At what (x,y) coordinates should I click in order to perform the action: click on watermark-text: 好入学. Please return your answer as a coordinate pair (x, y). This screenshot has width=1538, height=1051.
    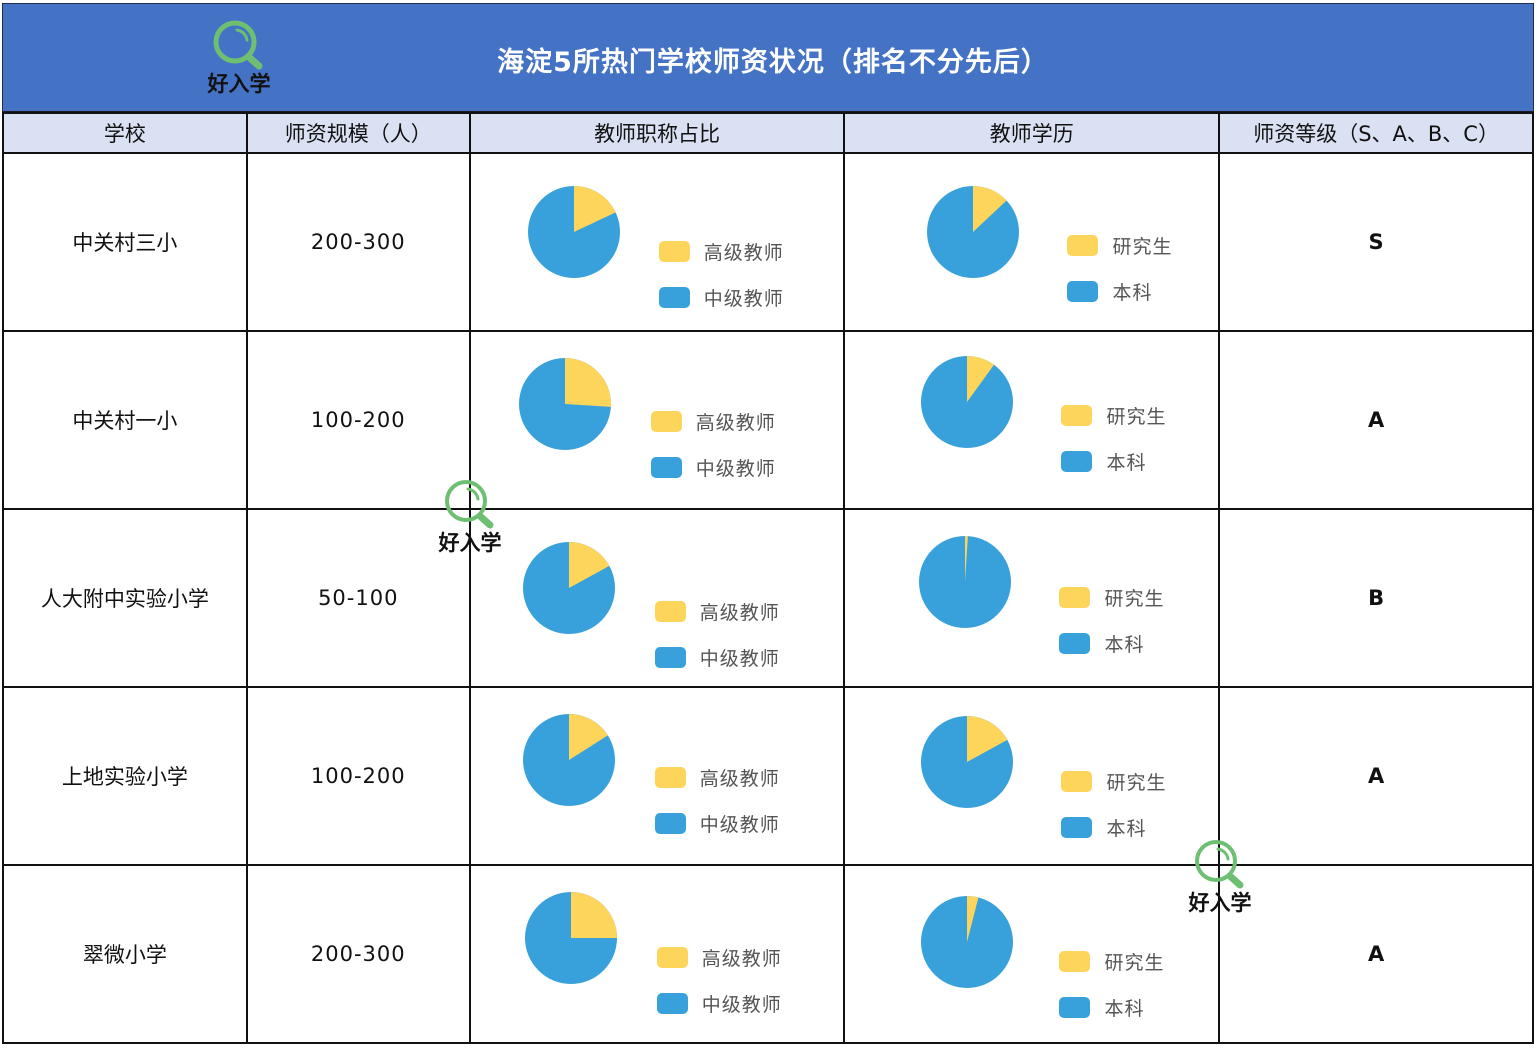
    Looking at the image, I should click on (470, 543).